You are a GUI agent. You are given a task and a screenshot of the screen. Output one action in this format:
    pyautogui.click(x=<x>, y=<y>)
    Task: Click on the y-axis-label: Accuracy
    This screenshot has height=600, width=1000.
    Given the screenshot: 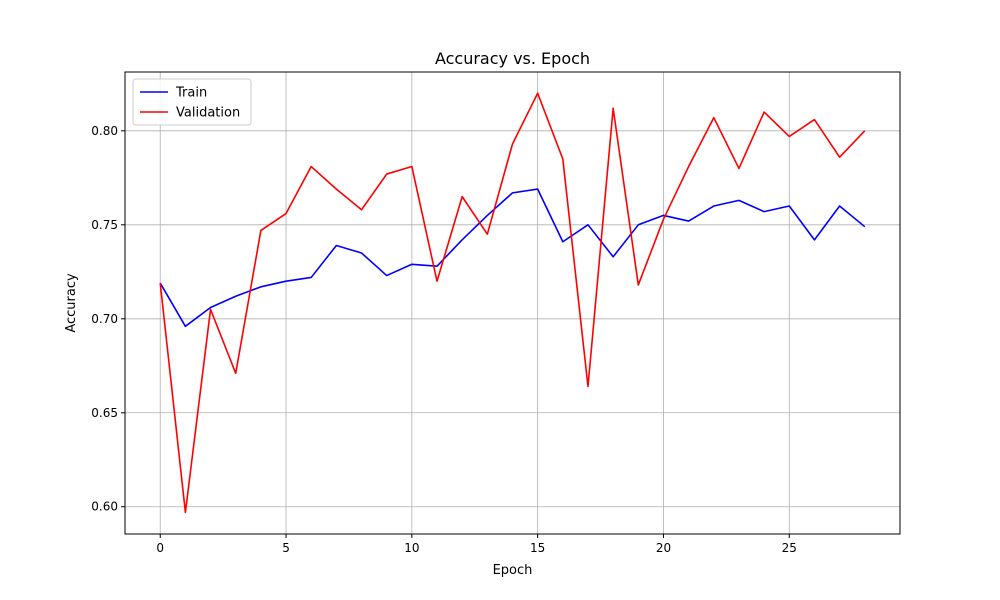 What is the action you would take?
    pyautogui.click(x=71, y=303)
    